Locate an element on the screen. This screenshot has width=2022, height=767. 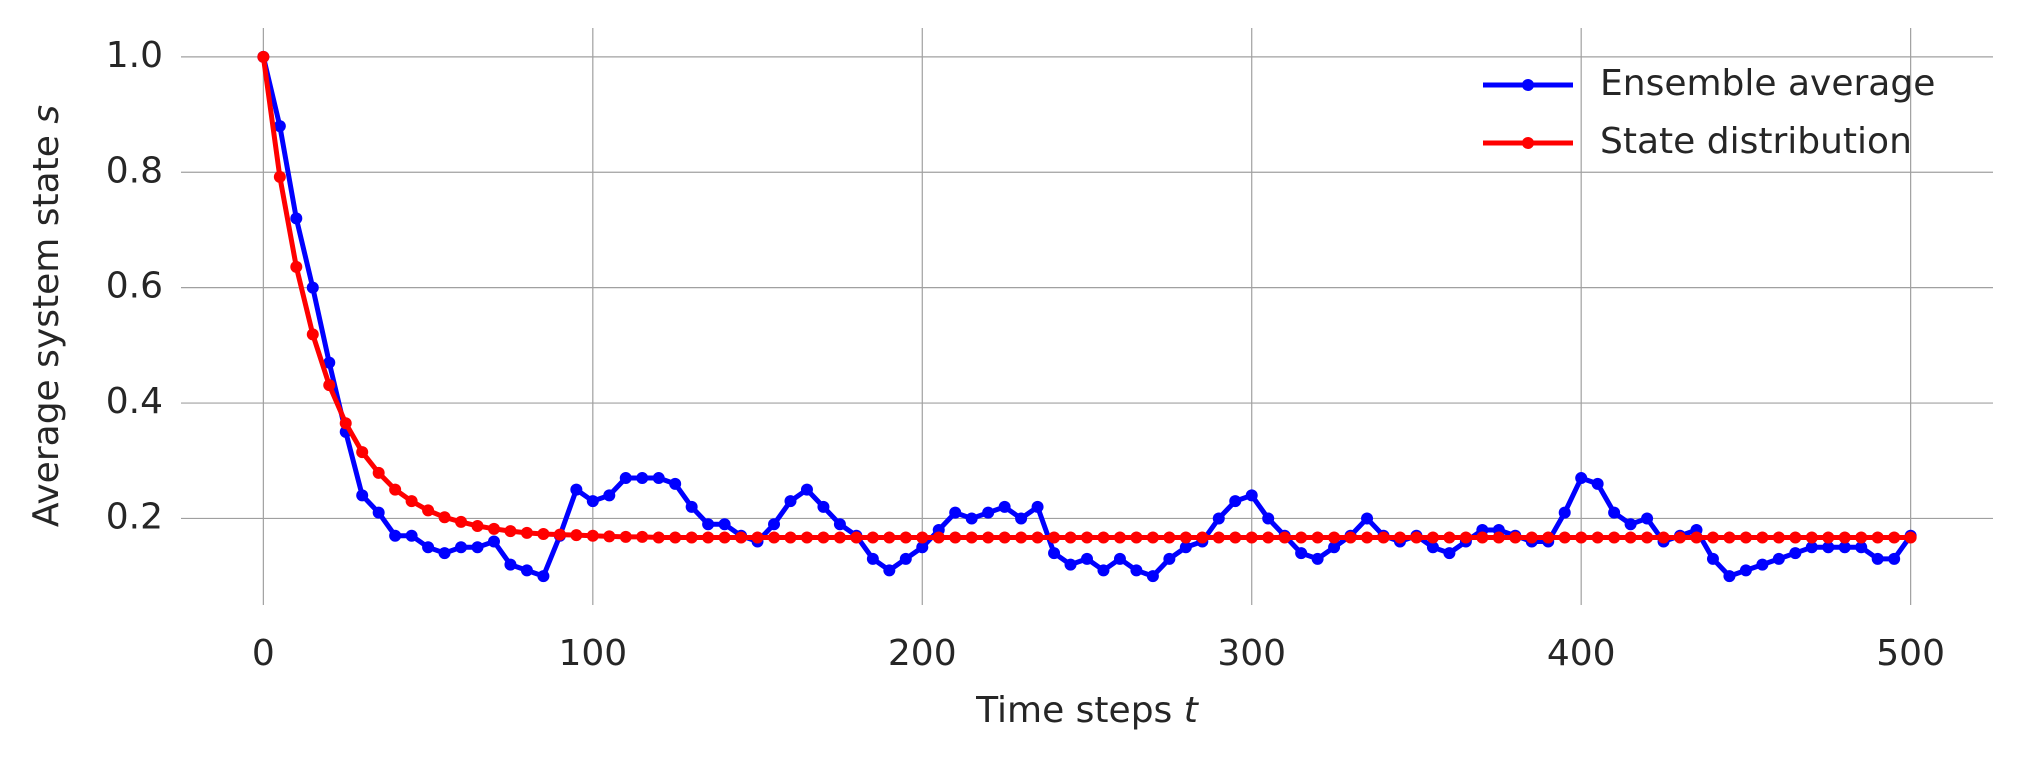
y-axis-label: Average system state s is located at coordinates (46, 316).